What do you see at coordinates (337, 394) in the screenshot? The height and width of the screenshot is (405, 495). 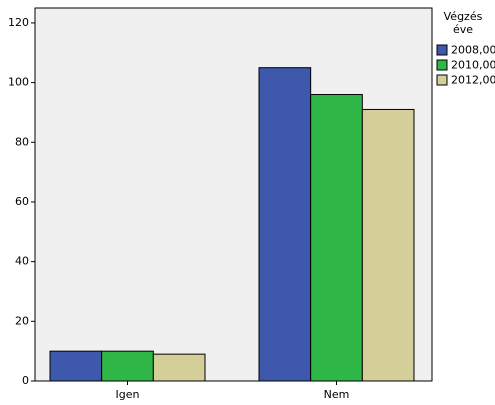 I see `x-tick-label: Nem` at bounding box center [337, 394].